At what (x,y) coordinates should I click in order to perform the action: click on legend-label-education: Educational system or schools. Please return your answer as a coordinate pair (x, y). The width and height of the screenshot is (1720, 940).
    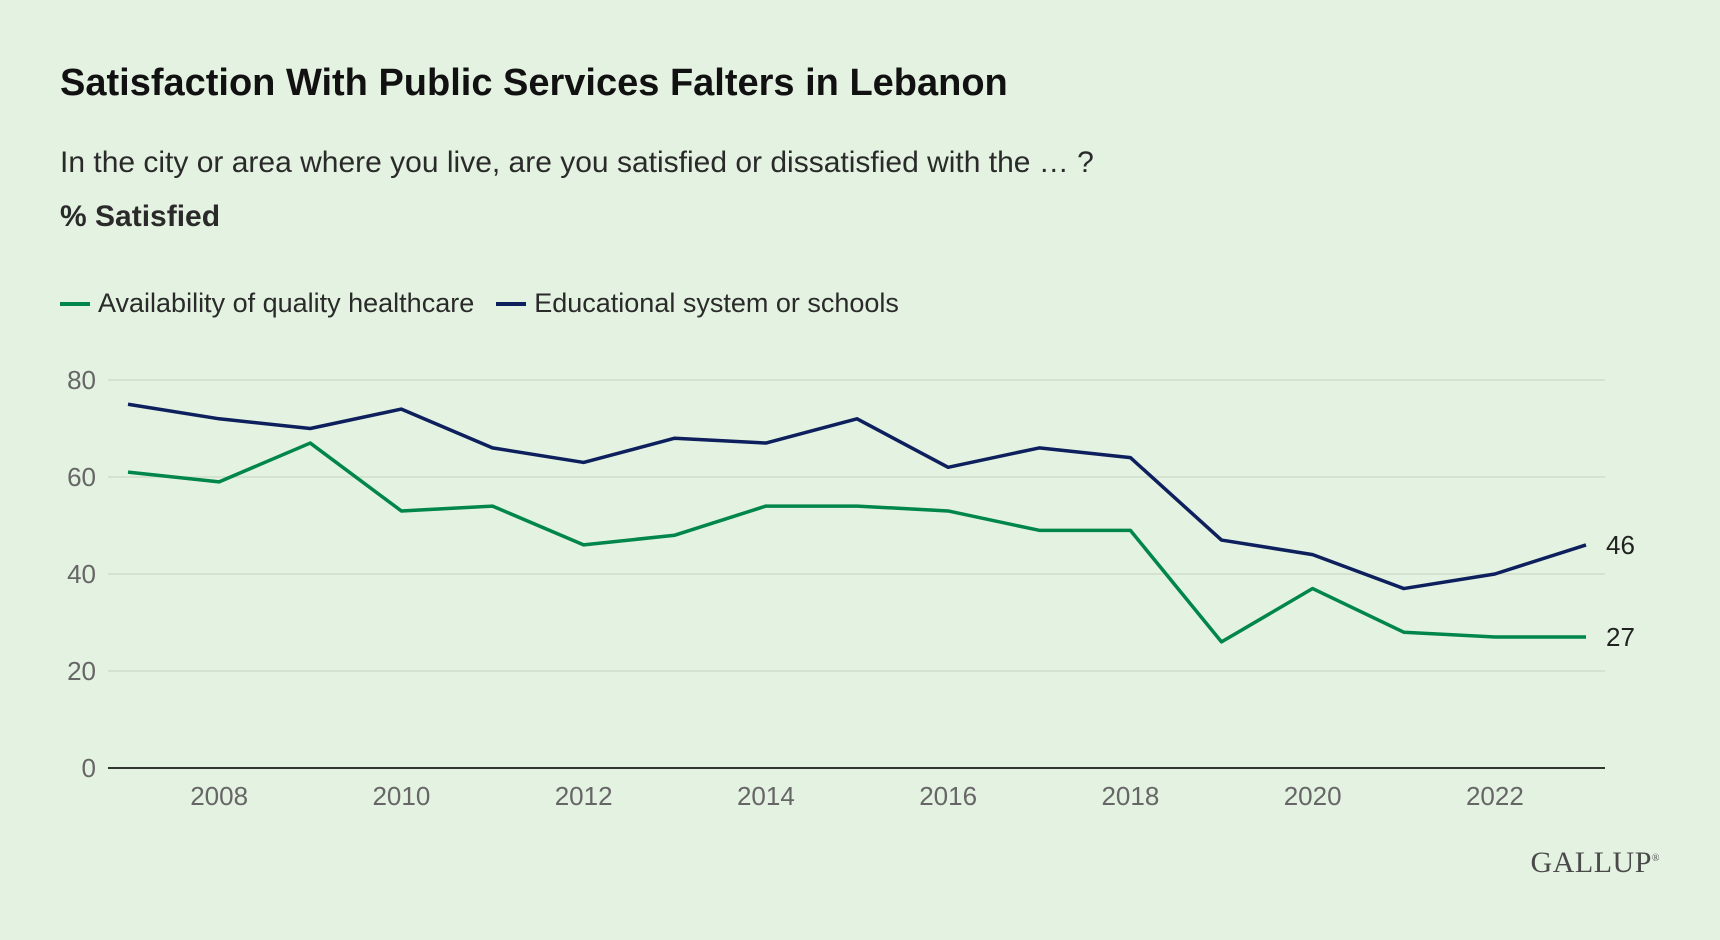
    Looking at the image, I should click on (716, 303).